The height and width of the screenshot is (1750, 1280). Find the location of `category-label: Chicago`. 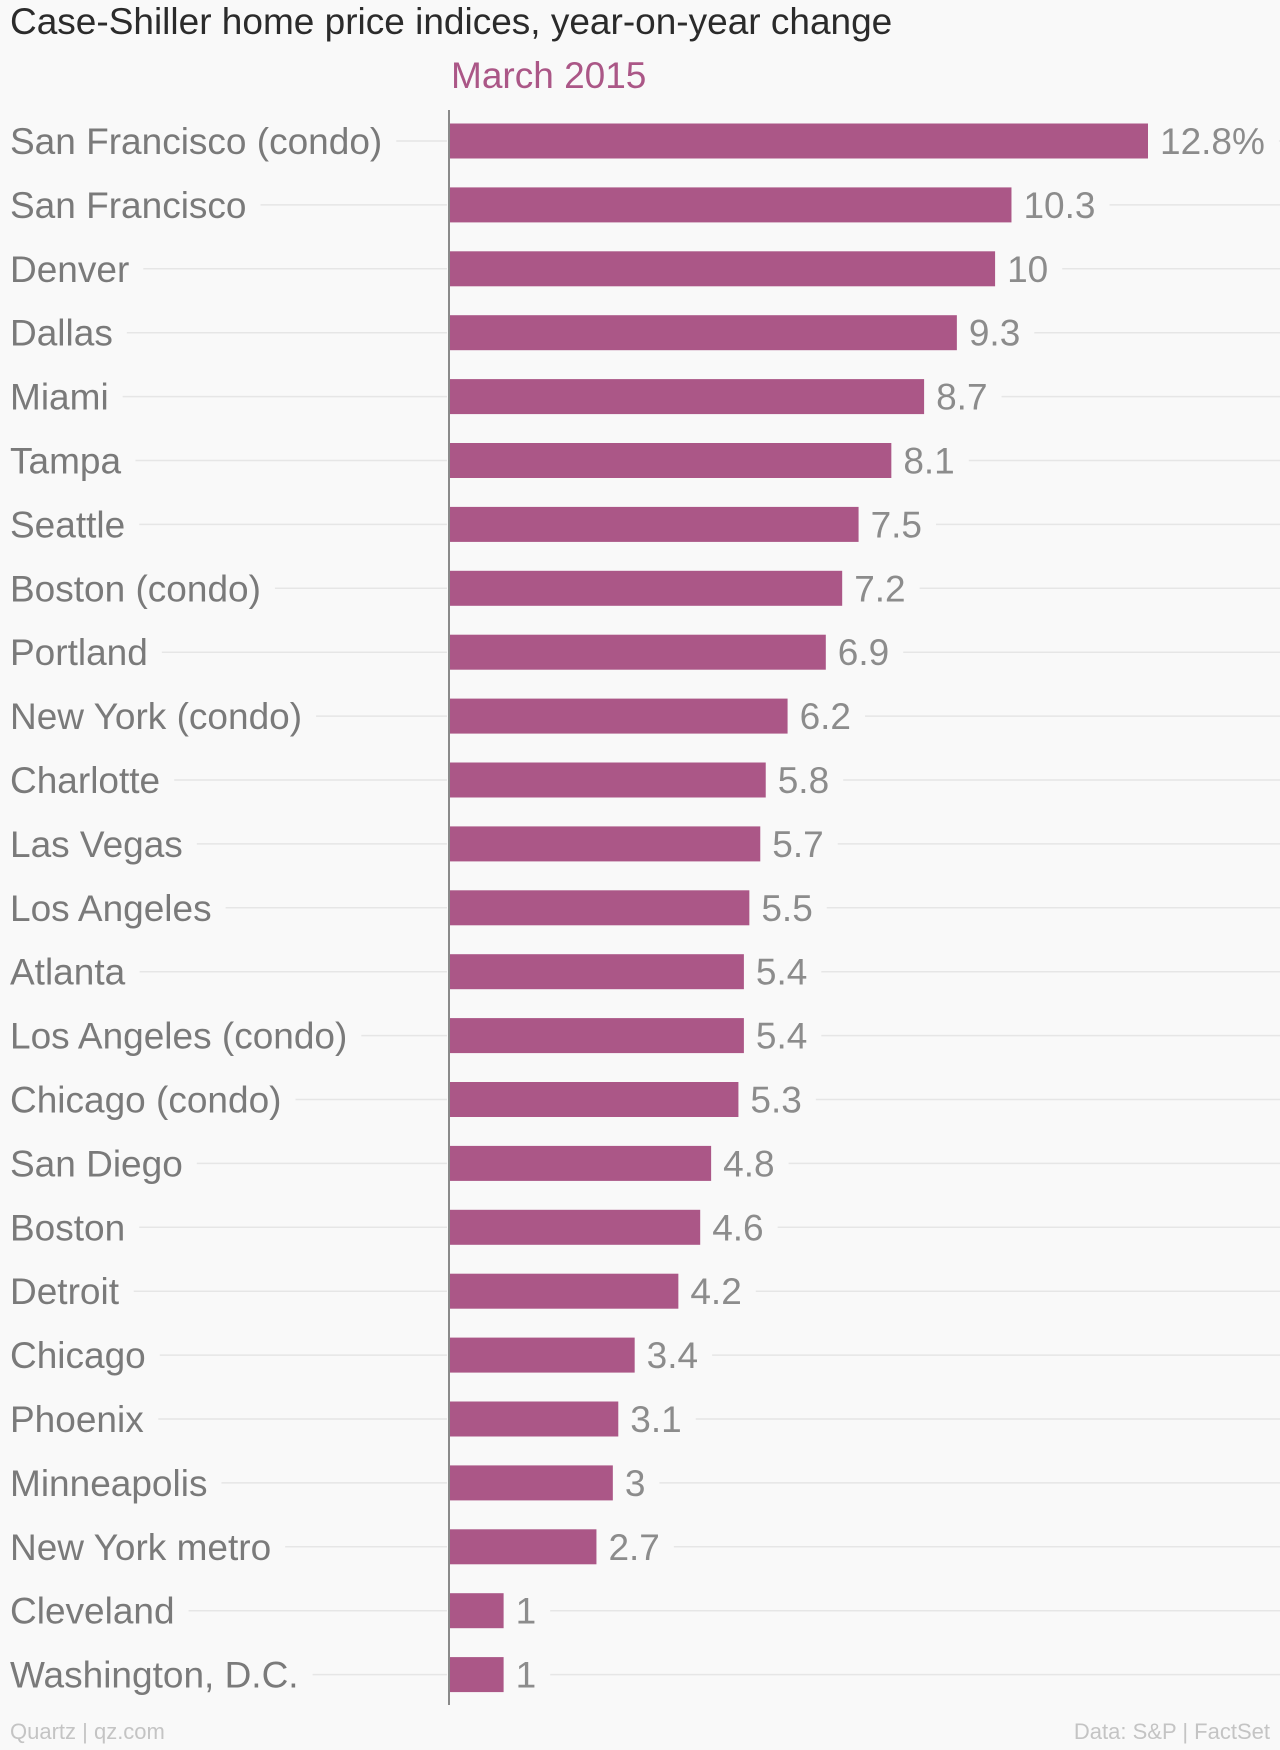

category-label: Chicago is located at coordinates (78, 1355).